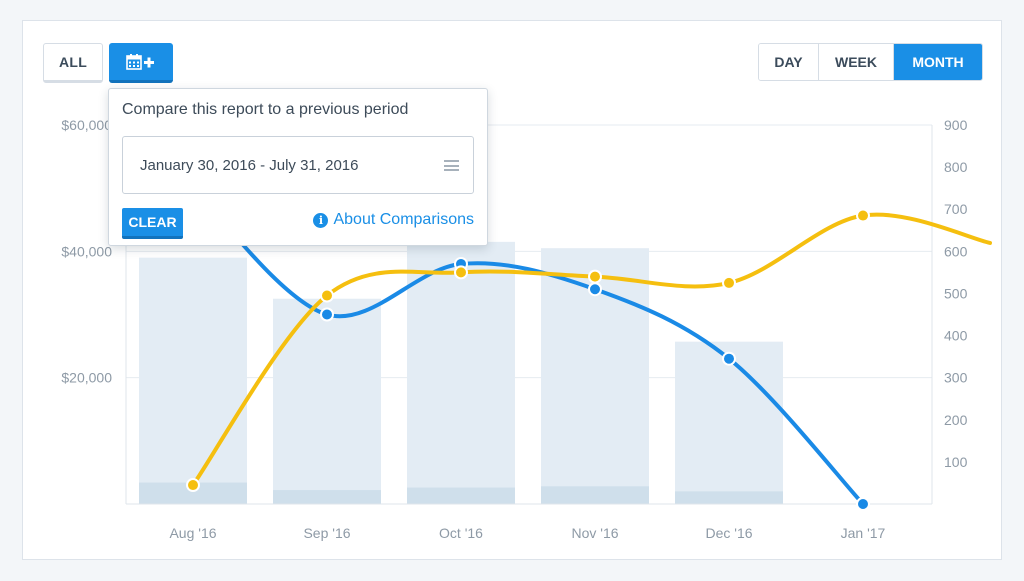  I want to click on day-button: DAY, so click(789, 62).